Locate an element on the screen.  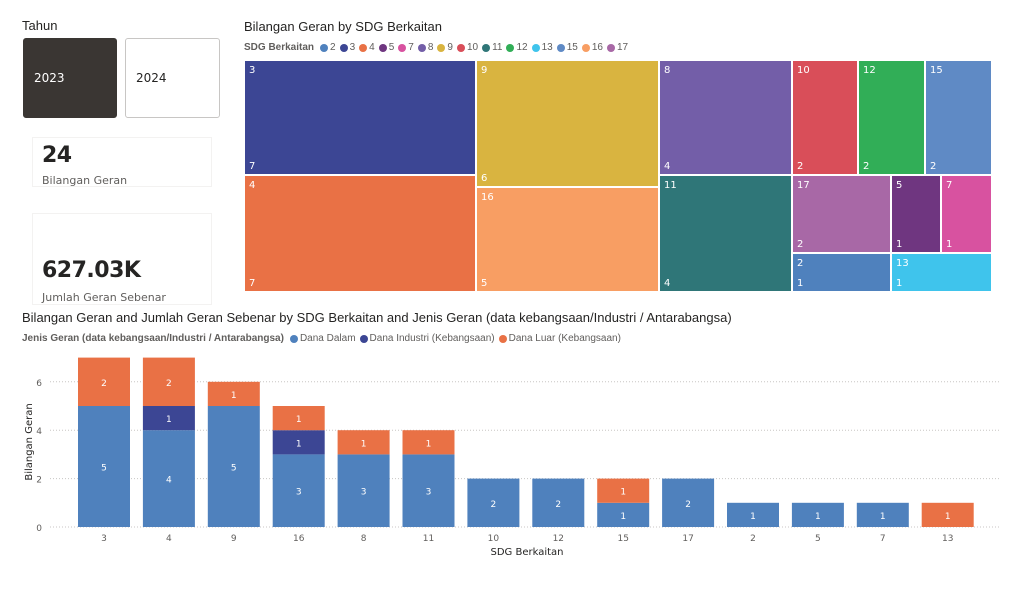
treemap-legend-item: 15 is located at coordinates (567, 47).